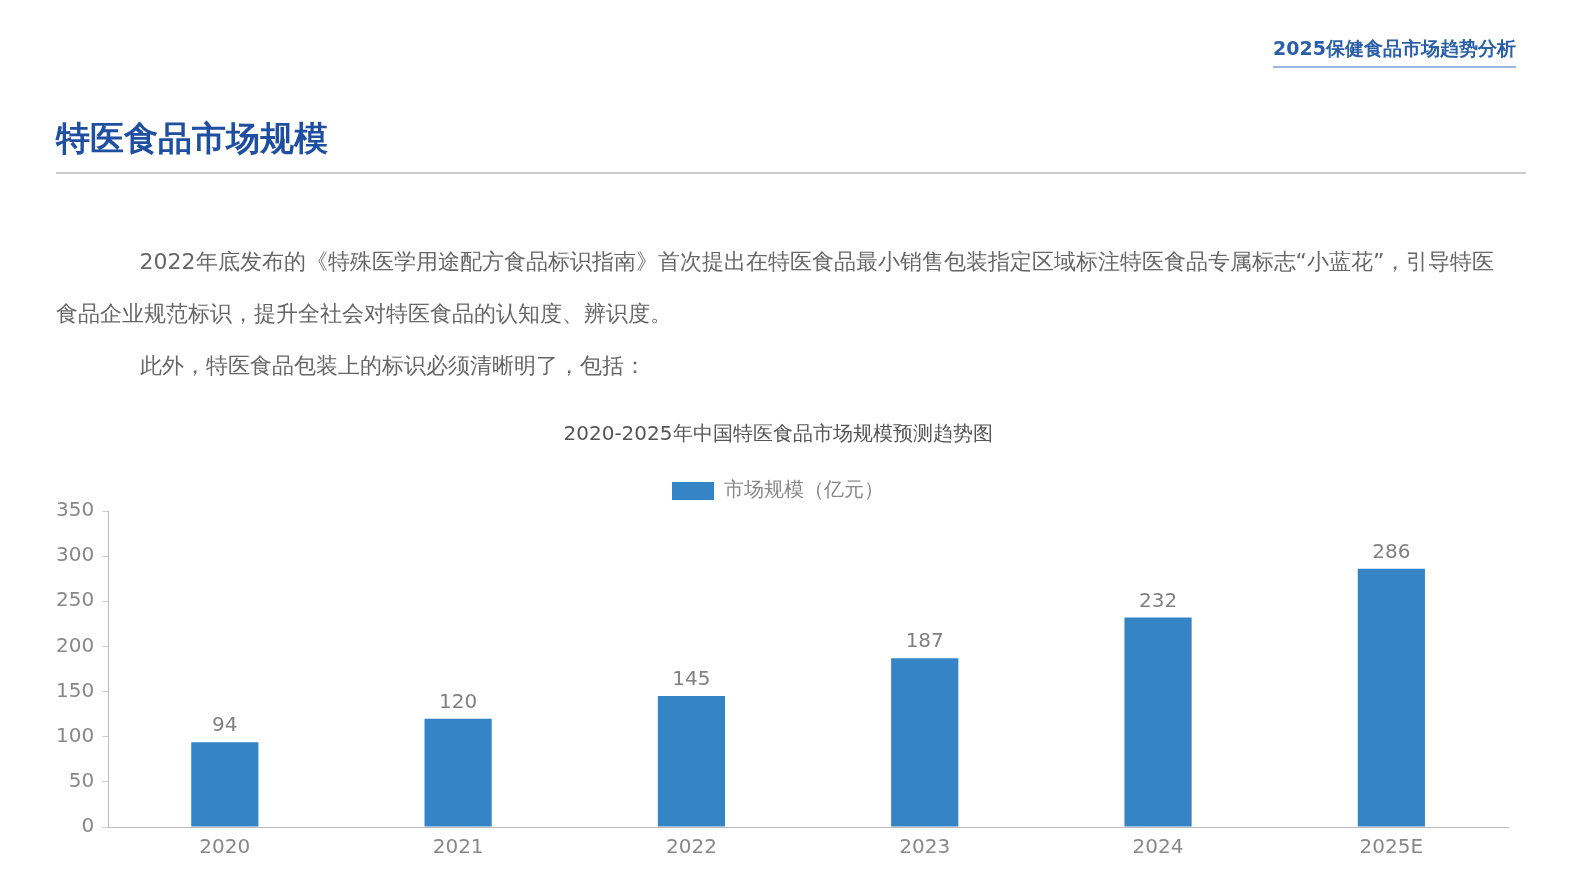  Describe the element at coordinates (225, 724) in the screenshot. I see `data-label: 94` at that location.